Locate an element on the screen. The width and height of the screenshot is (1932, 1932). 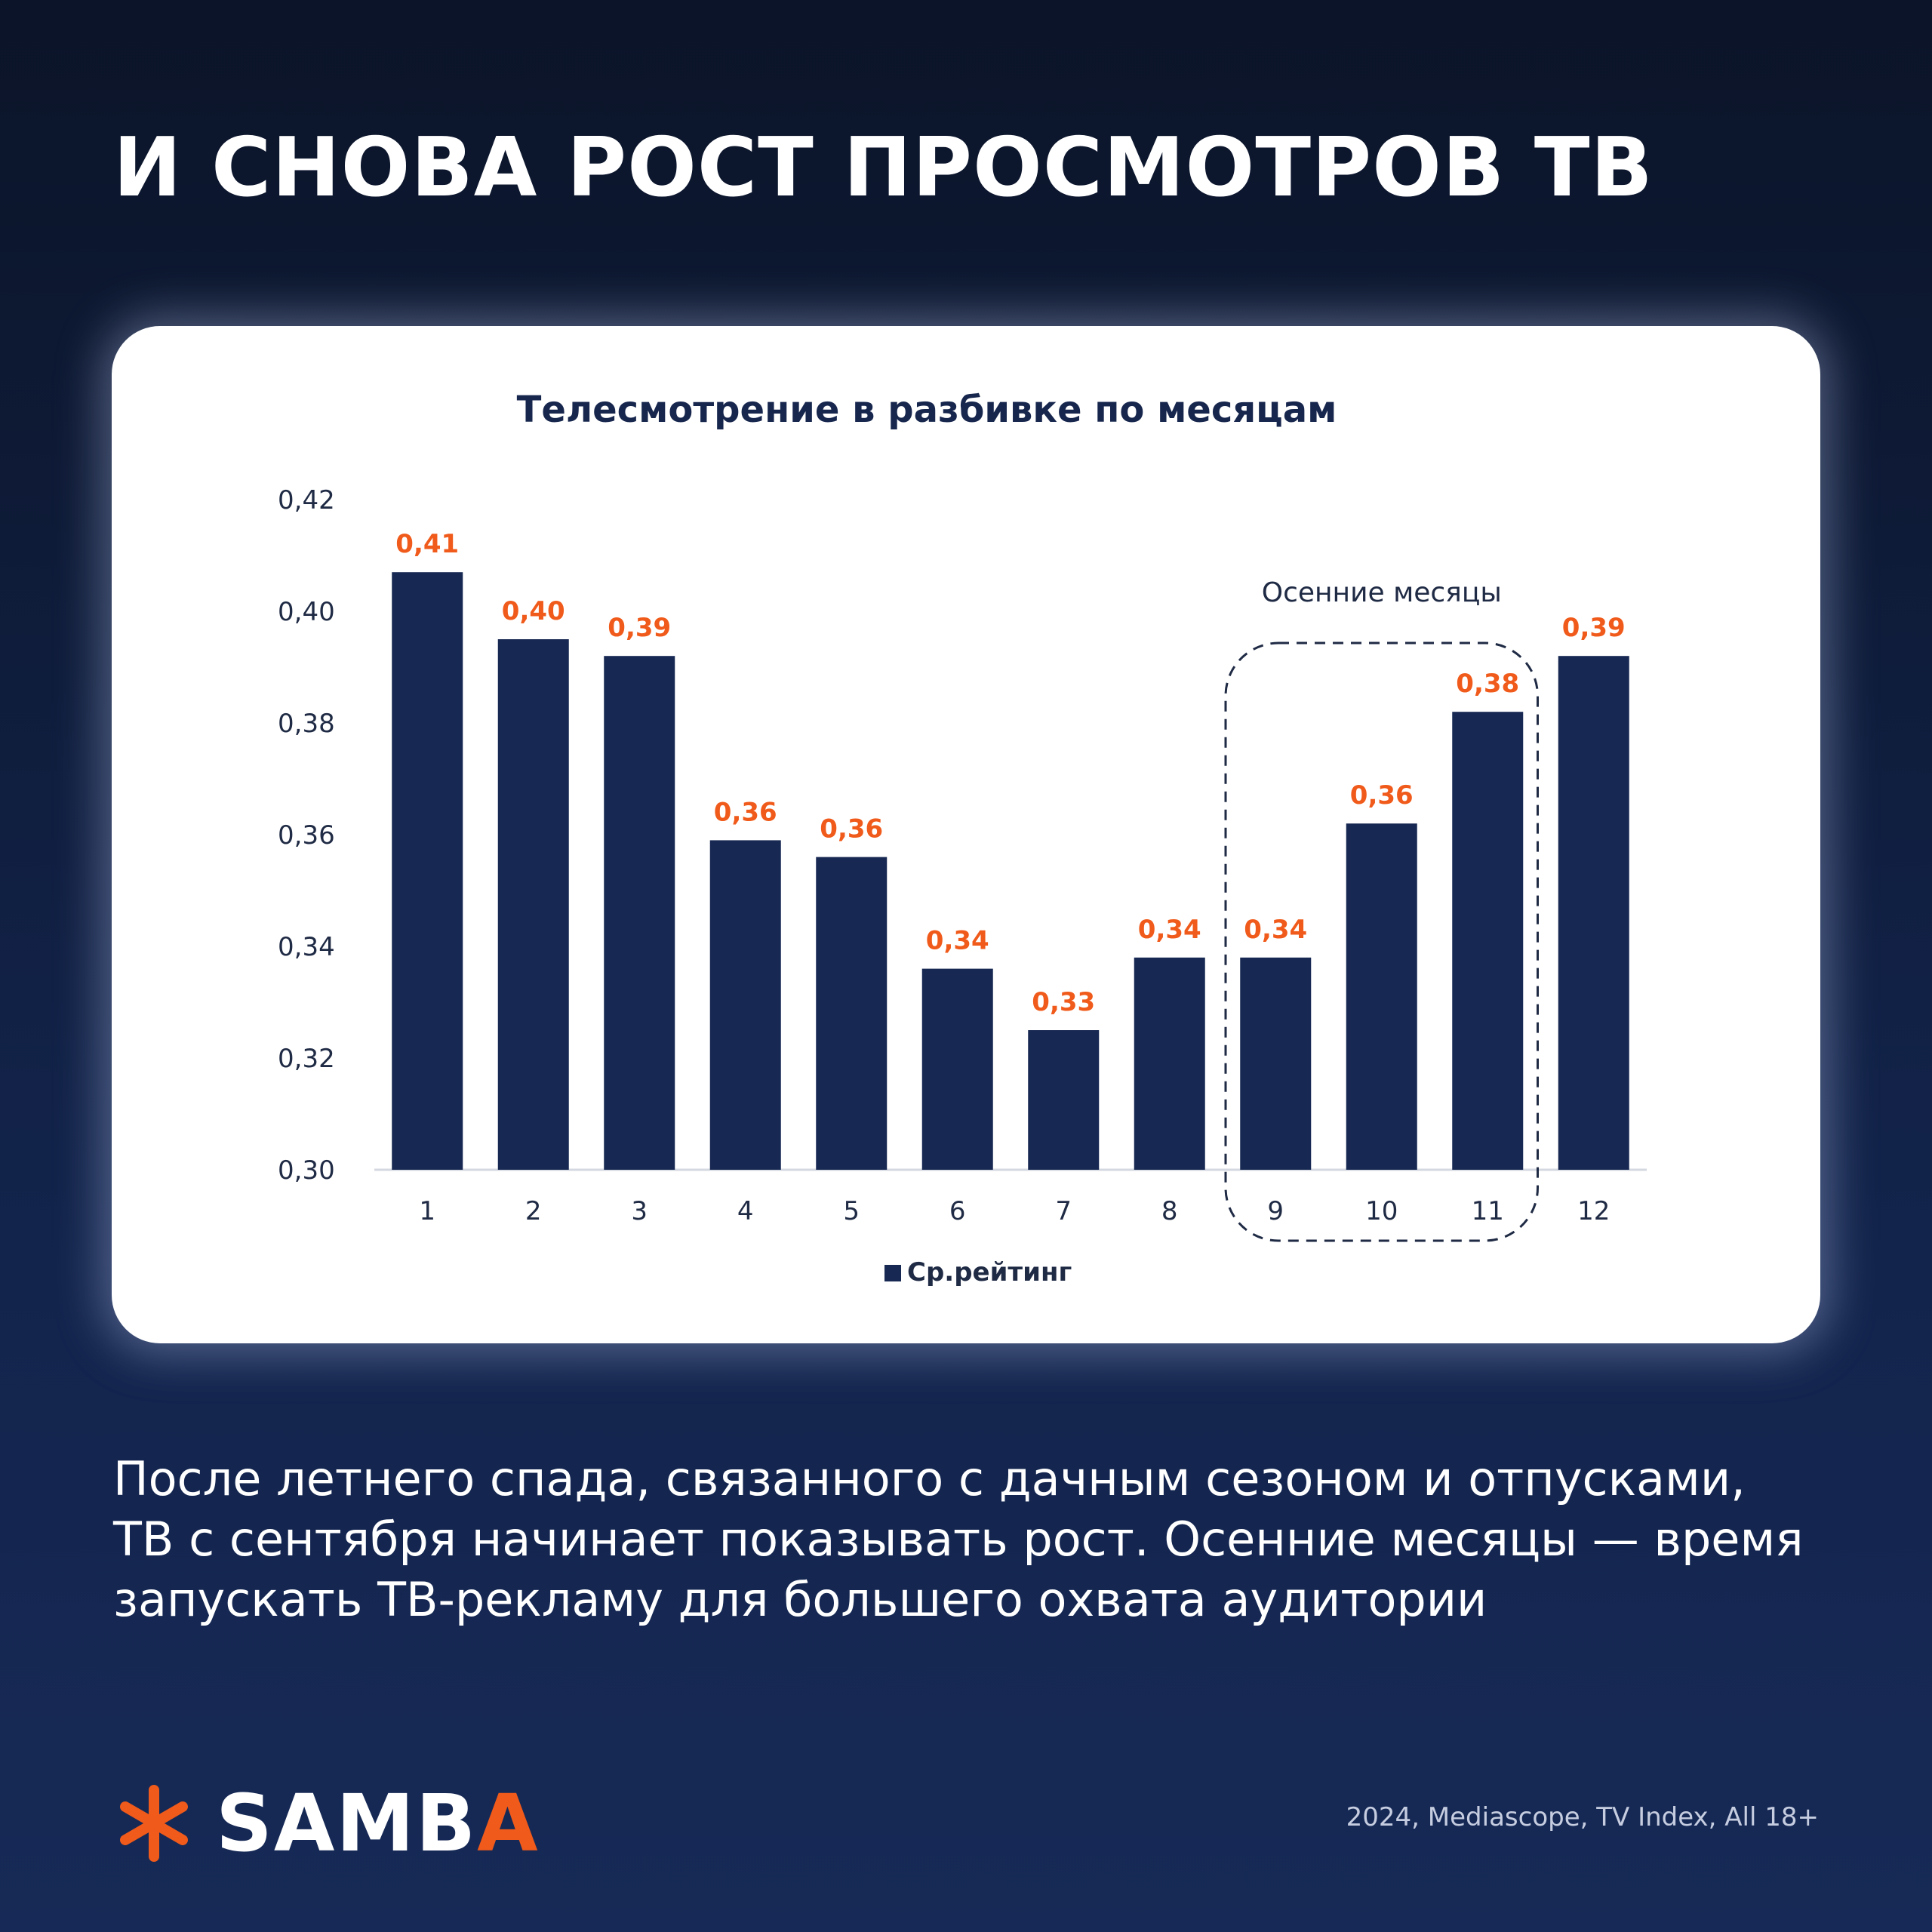
y-tick-label: 0,36 is located at coordinates (306, 835).